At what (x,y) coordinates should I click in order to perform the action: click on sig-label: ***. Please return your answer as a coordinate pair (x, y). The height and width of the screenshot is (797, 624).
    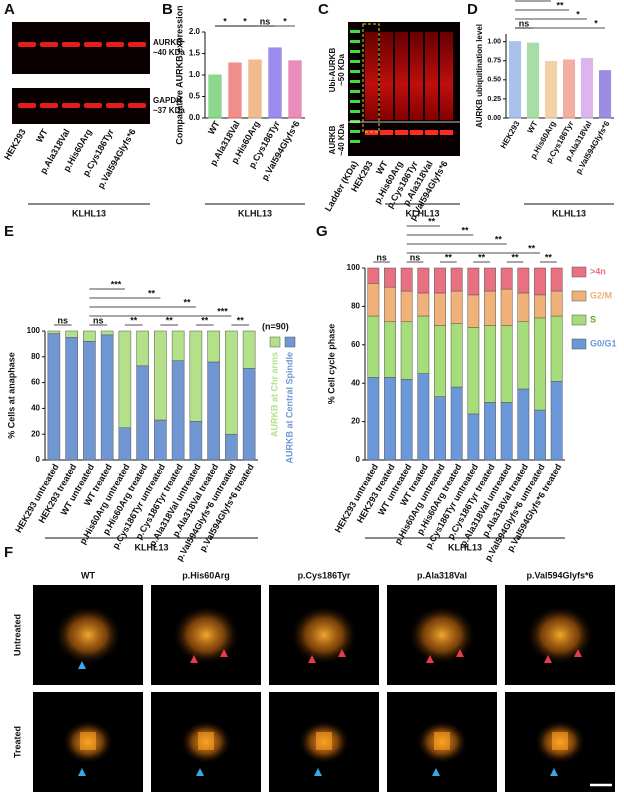
    Looking at the image, I should click on (222, 311).